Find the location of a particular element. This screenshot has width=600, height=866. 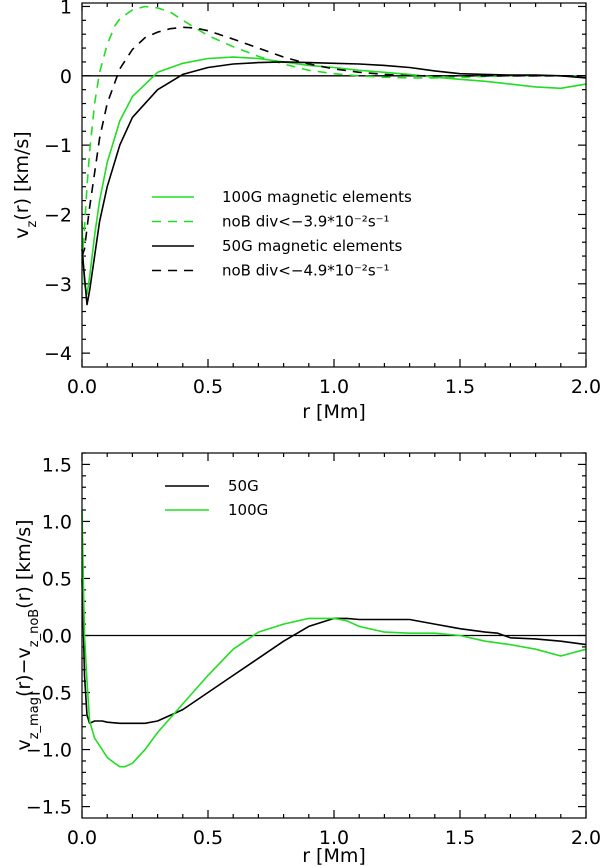

legend-label: noB div<−3.9*10⁻²s⁻¹ is located at coordinates (306, 222).